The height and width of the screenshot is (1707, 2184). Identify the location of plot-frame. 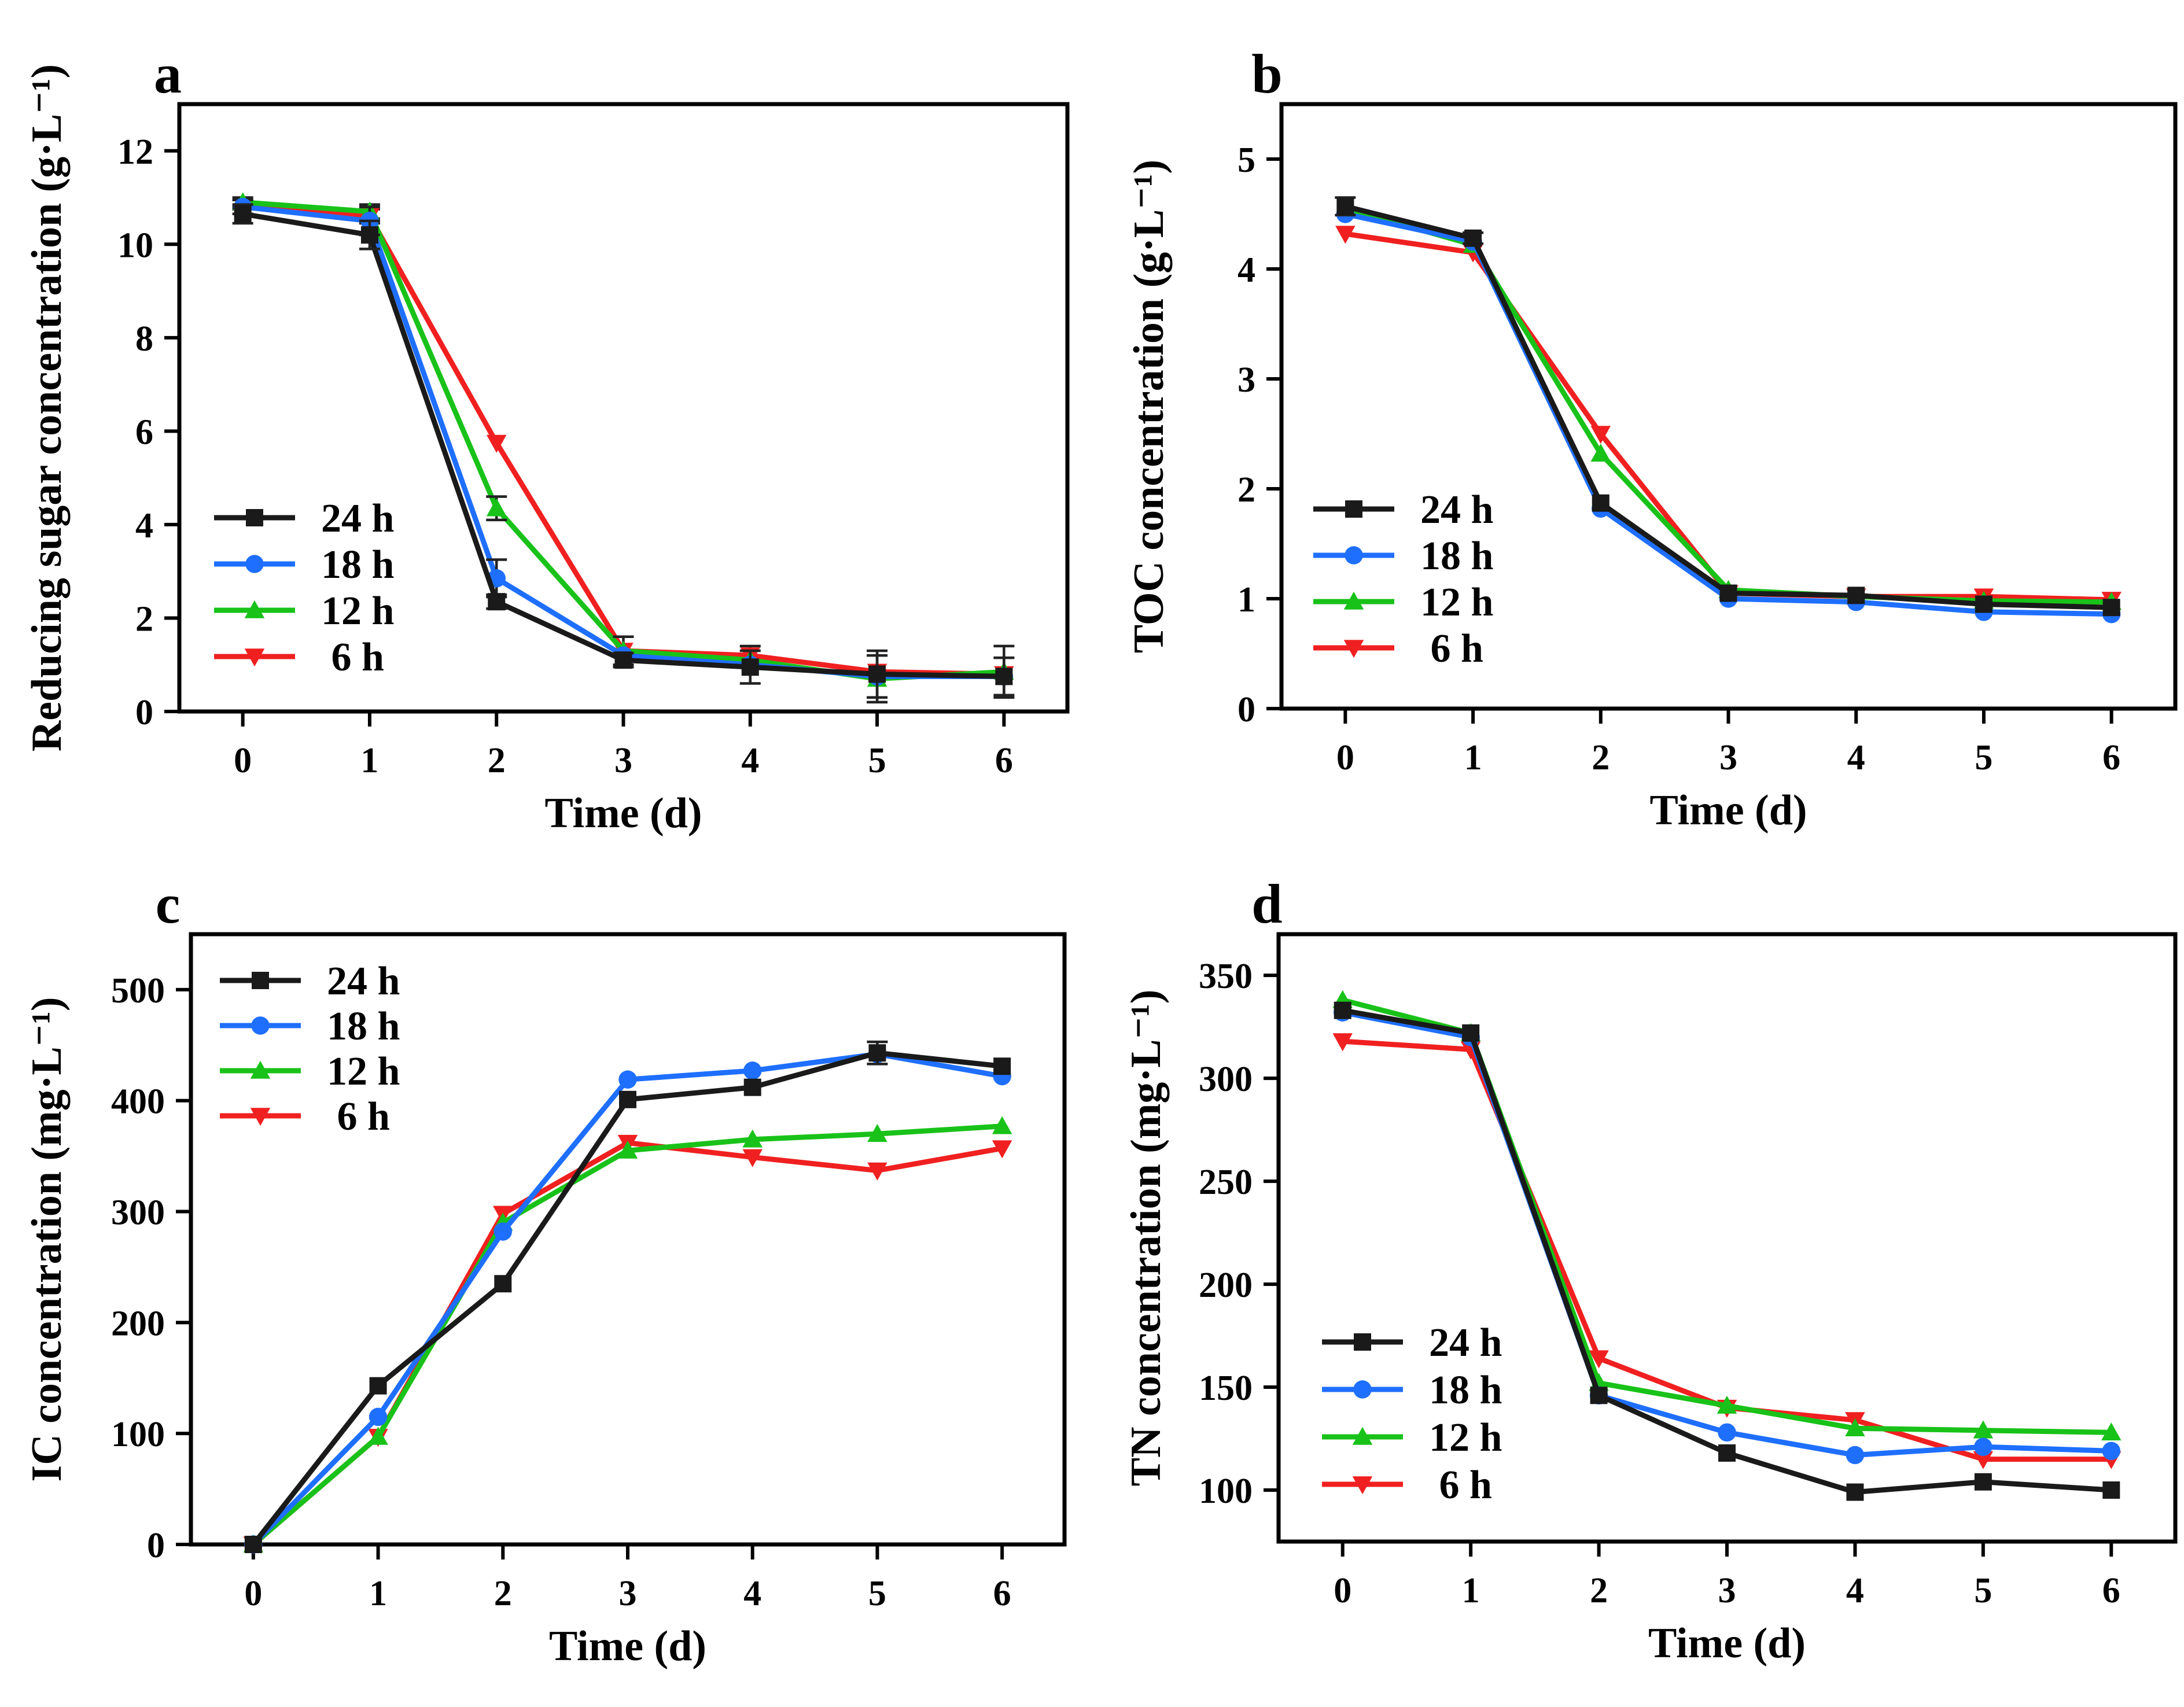
(1728, 406).